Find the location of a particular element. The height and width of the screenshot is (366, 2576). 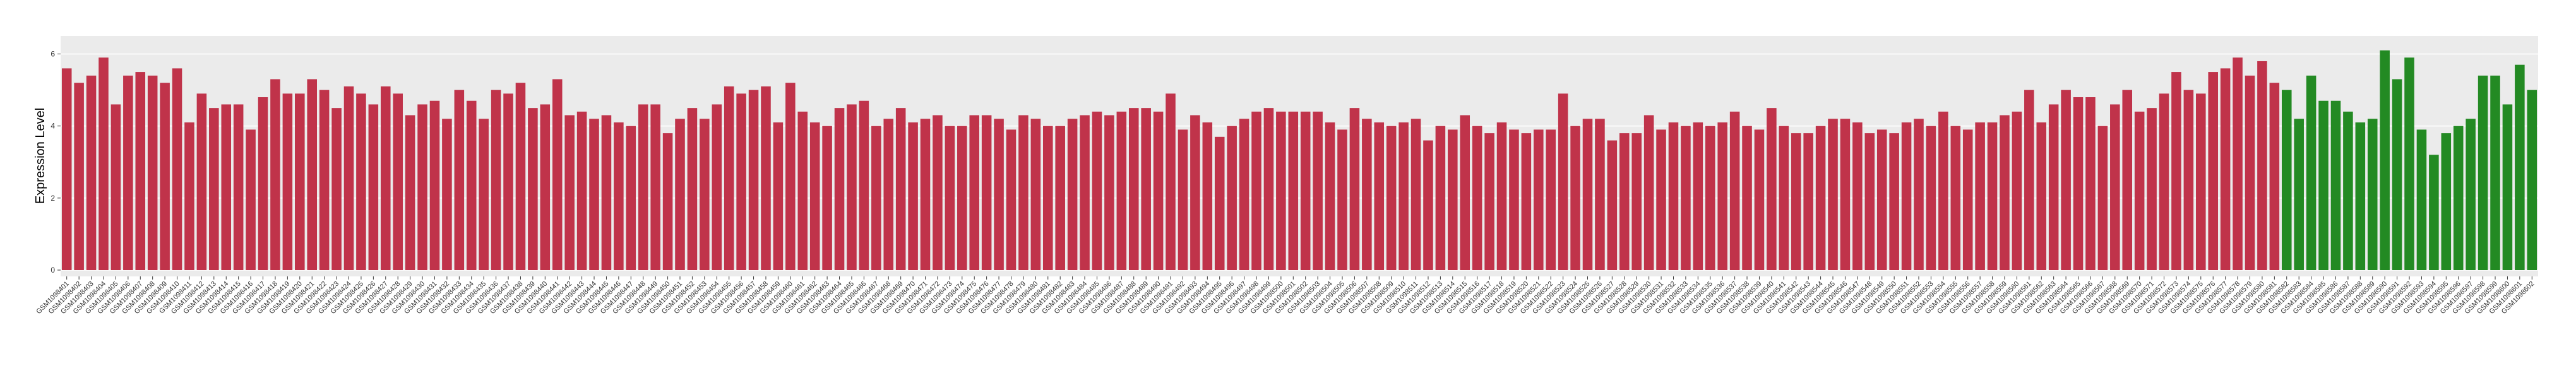

y-tick-label: 0 is located at coordinates (53, 270).